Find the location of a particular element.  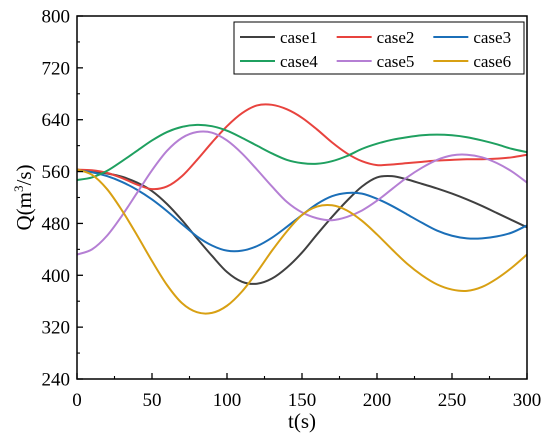

legend-label-case6: case6 is located at coordinates (492, 61).